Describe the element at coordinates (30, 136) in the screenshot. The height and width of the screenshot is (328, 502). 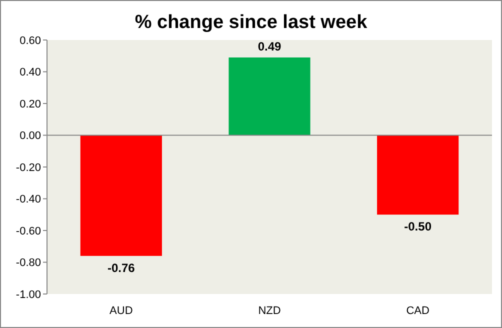
I see `y-tick-label: 0.00` at that location.